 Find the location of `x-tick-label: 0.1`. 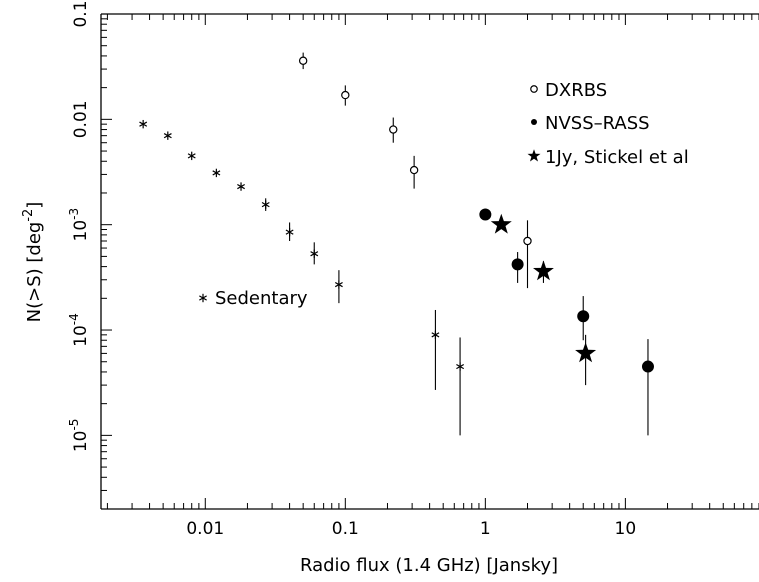

x-tick-label: 0.1 is located at coordinates (345, 529).